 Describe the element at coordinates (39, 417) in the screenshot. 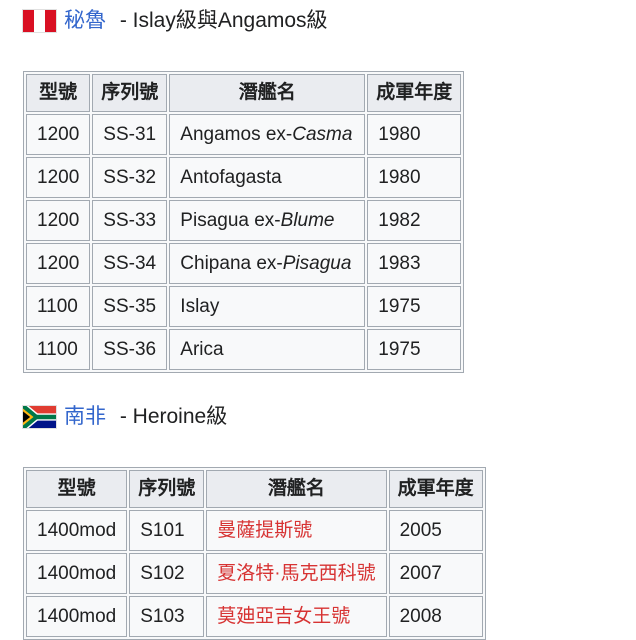

I see `south-africa-flag-icon` at that location.